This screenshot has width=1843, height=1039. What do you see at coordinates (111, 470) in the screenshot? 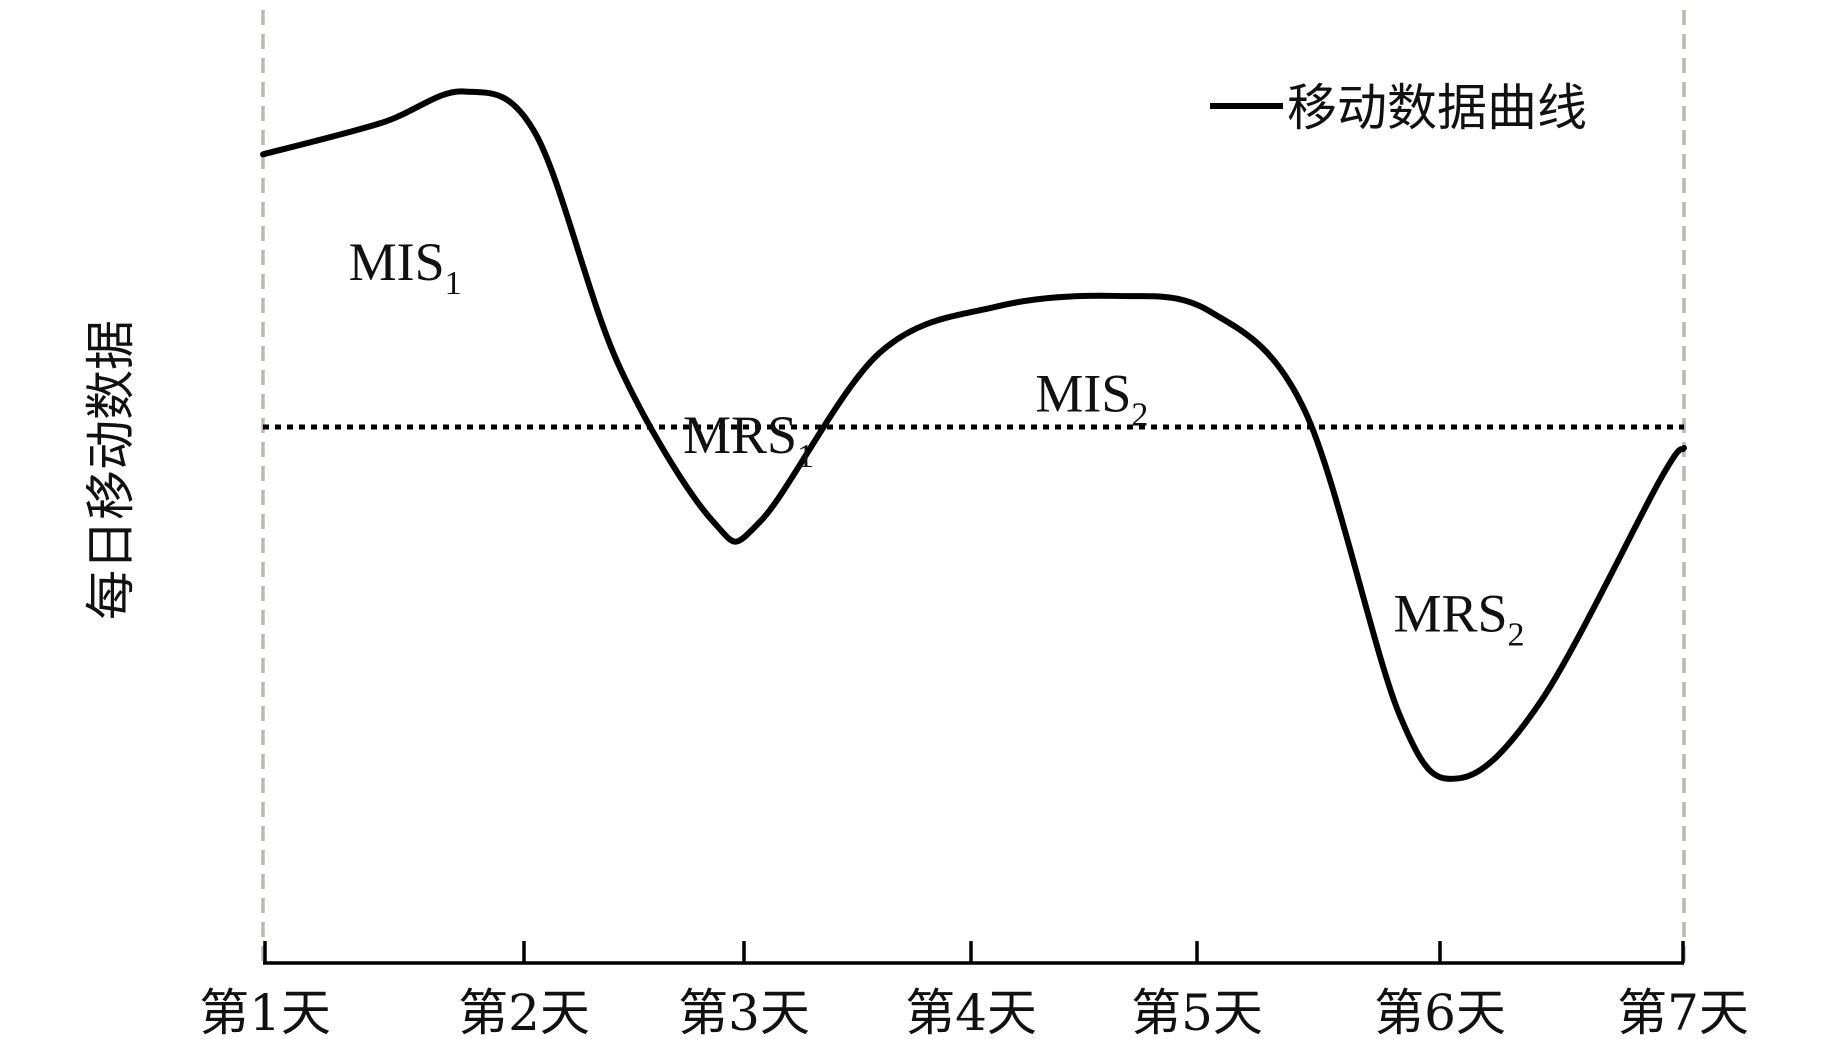
I see `y-axis-label: 每日移动数据` at bounding box center [111, 470].